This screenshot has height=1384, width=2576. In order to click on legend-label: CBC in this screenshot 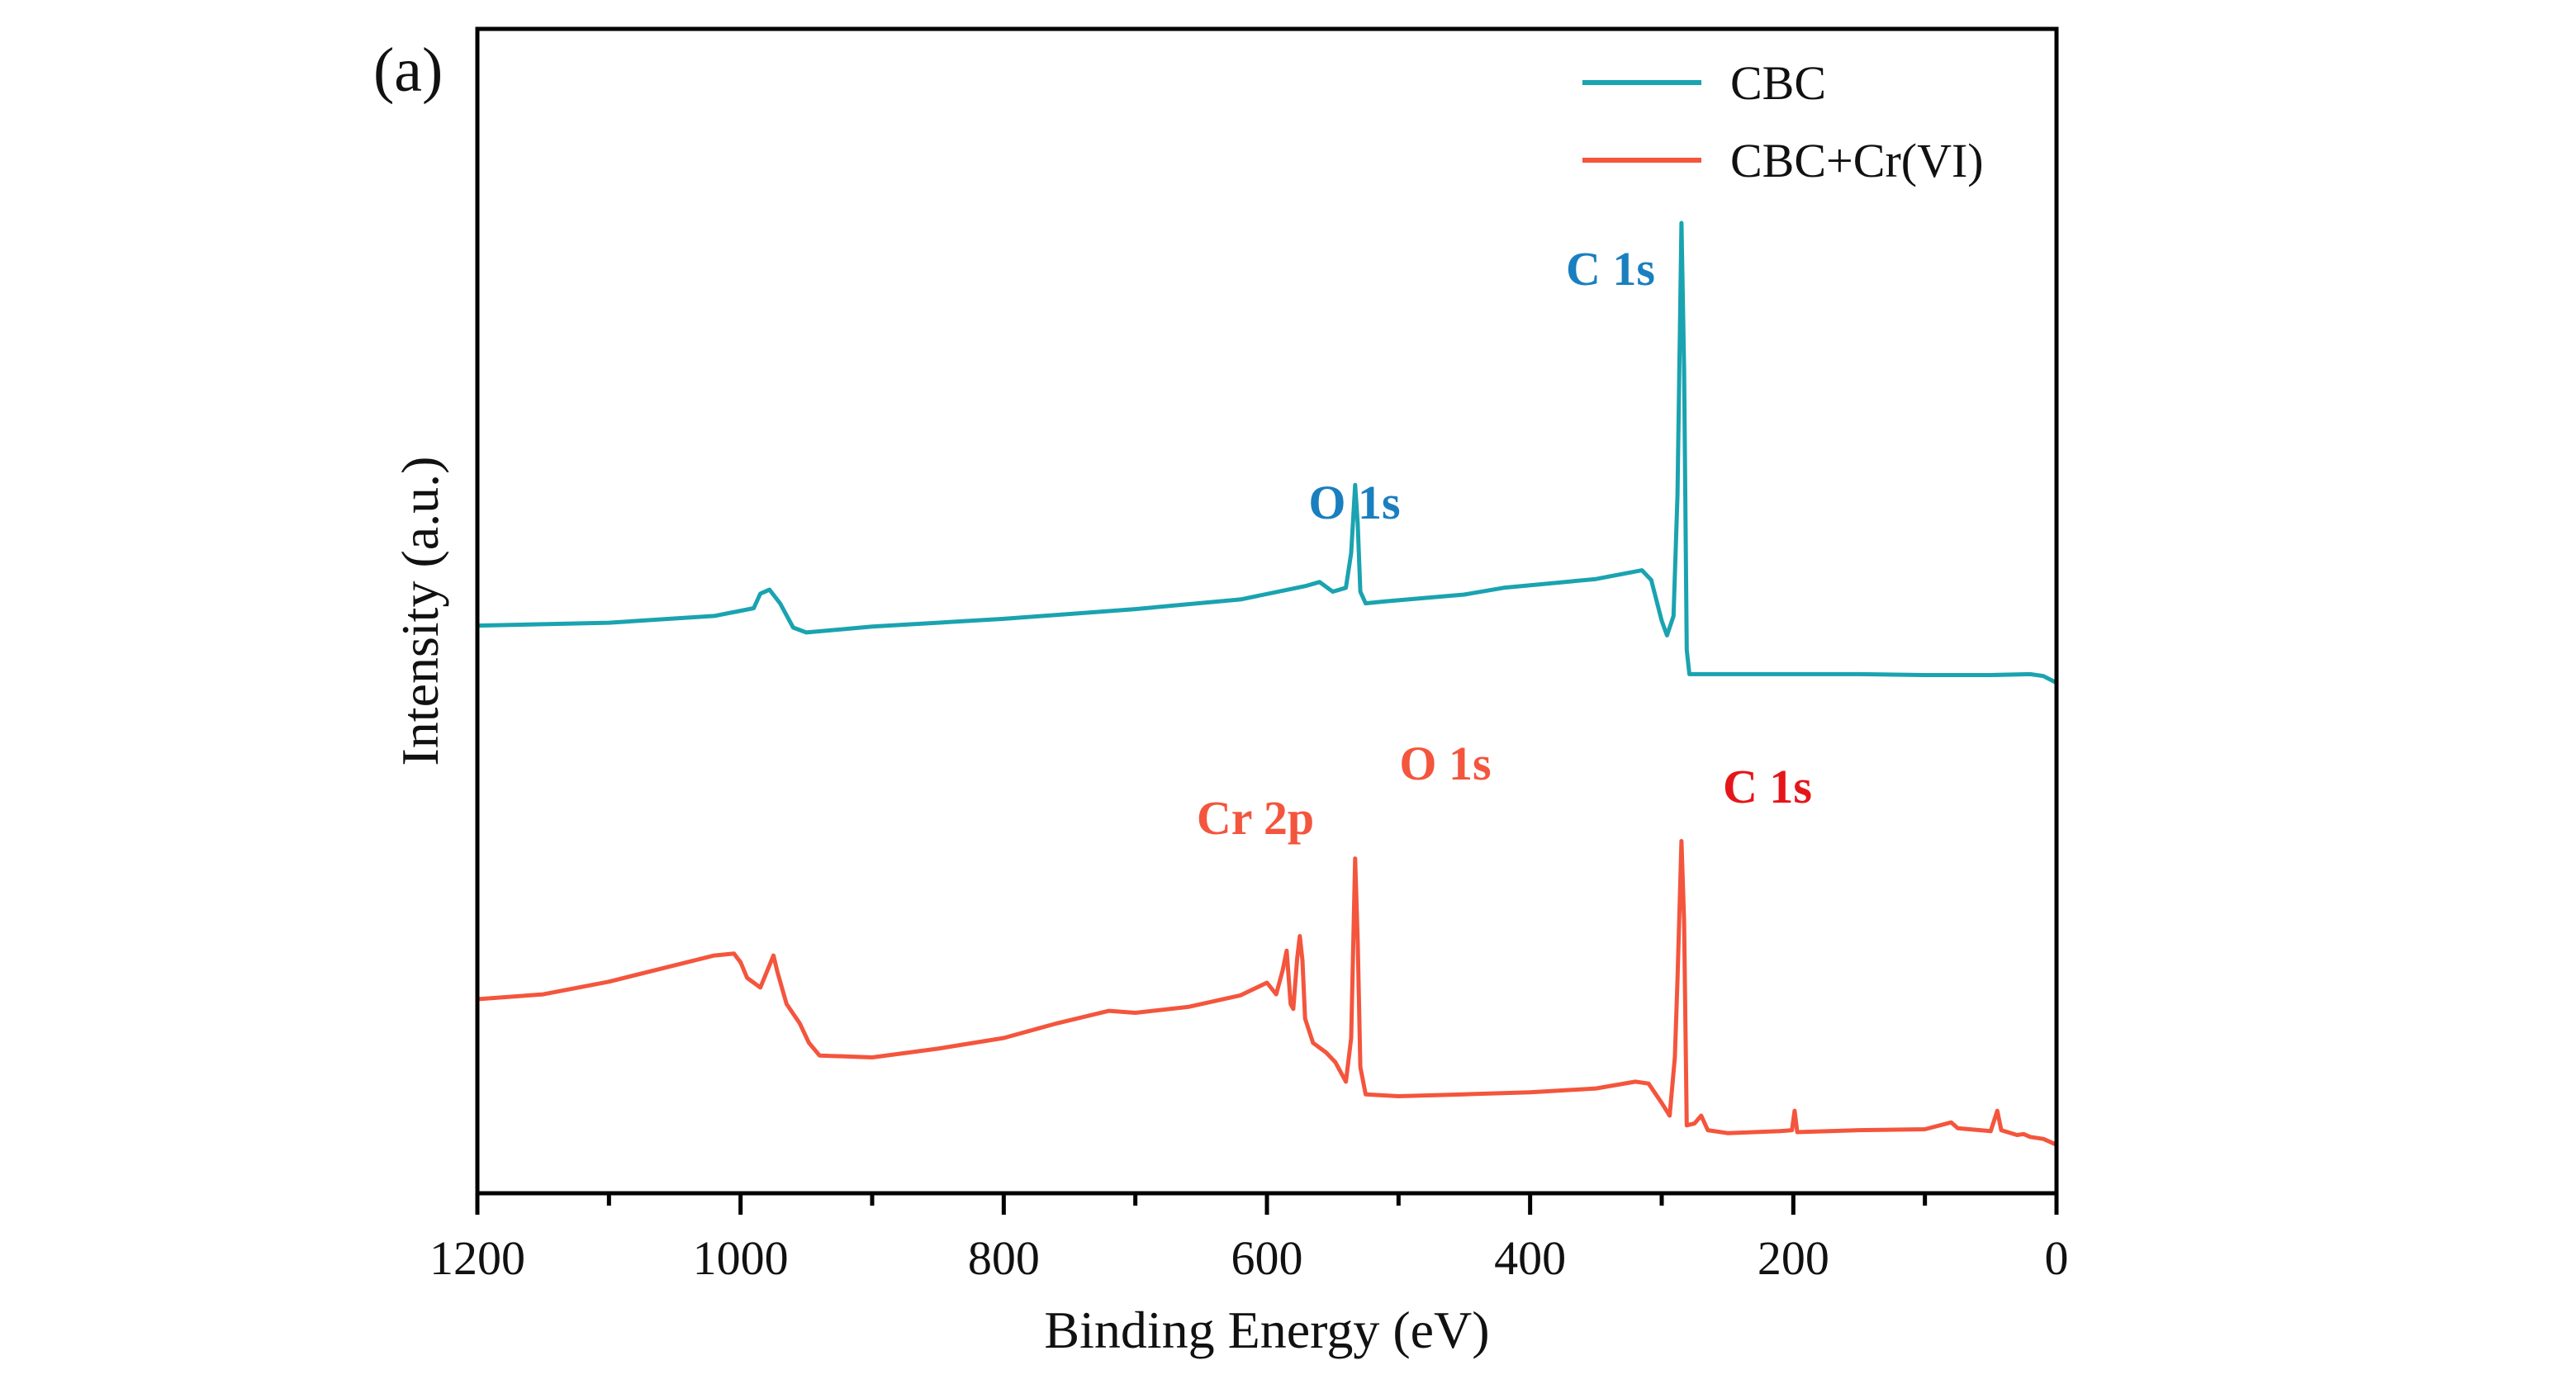, I will do `click(1778, 83)`.